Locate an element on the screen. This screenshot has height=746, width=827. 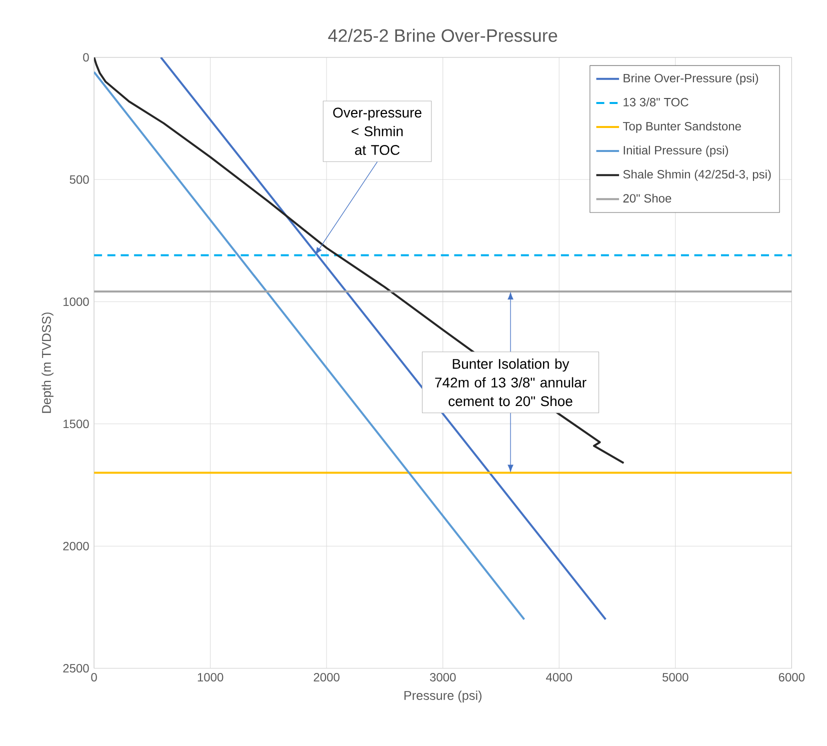
annotation: Over-pressure < Shmin at TOC is located at coordinates (377, 131).